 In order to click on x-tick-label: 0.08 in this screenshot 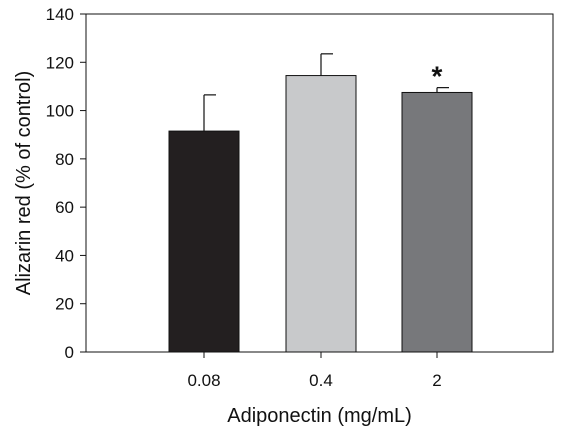, I will do `click(203, 380)`.